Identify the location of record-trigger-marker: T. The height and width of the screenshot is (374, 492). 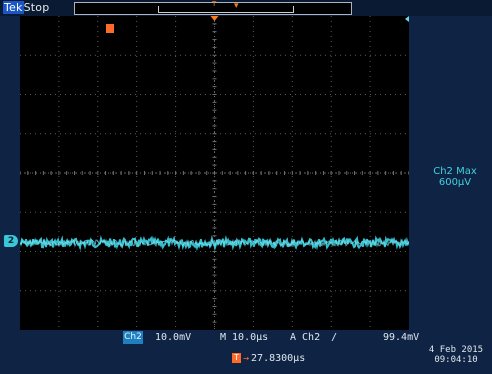
(214, 4).